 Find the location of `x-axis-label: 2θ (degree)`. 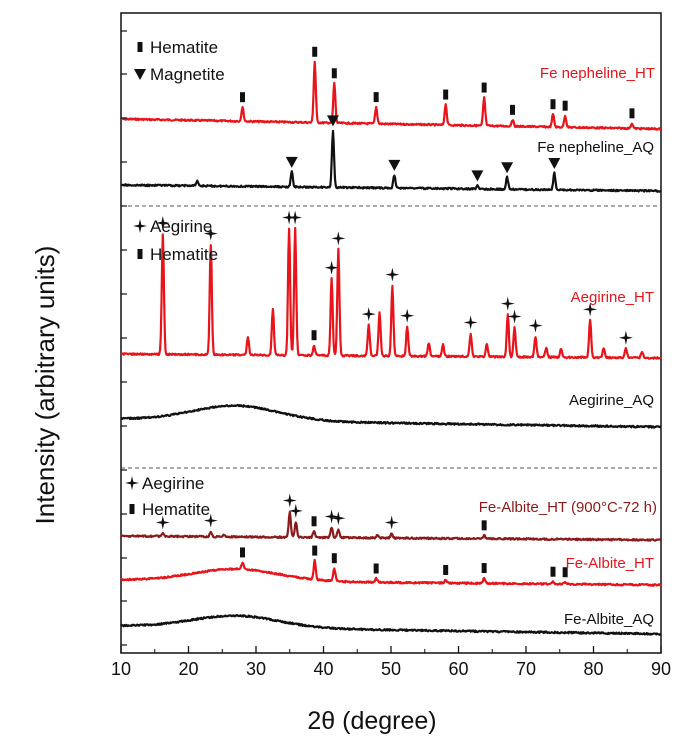

x-axis-label: 2θ (degree) is located at coordinates (371, 721).